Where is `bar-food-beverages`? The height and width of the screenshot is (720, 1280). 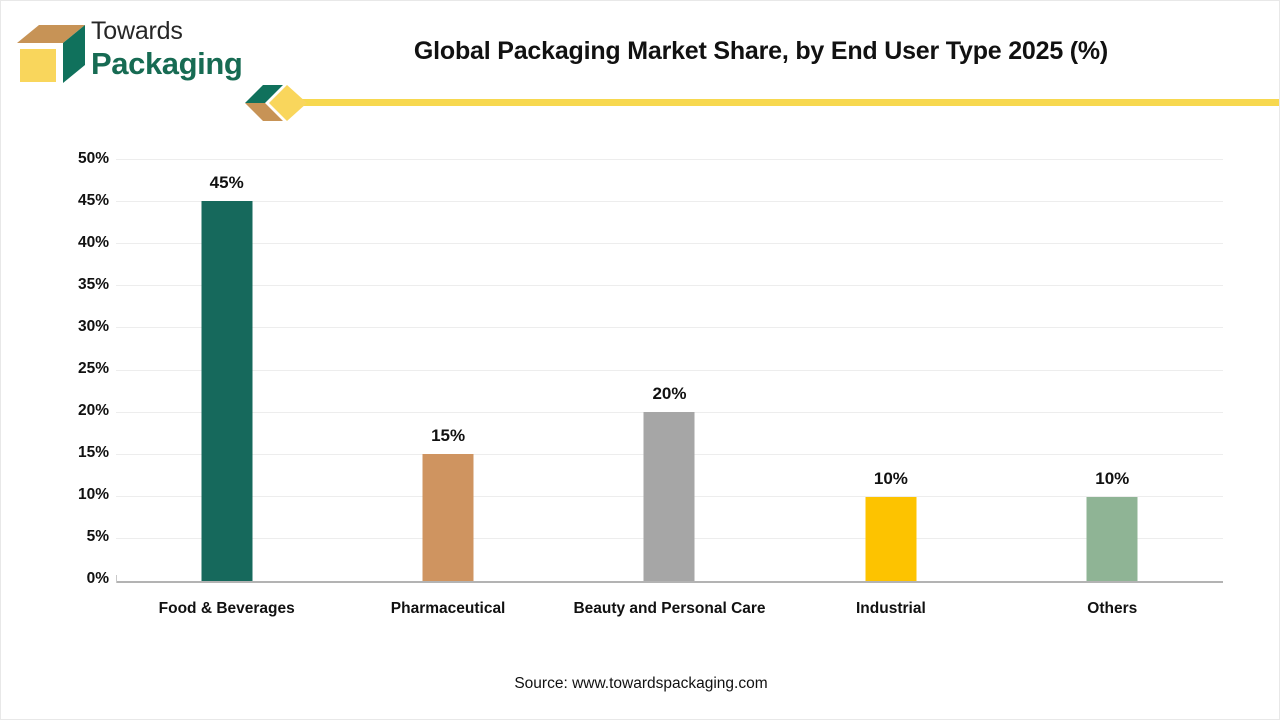 bar-food-beverages is located at coordinates (227, 391).